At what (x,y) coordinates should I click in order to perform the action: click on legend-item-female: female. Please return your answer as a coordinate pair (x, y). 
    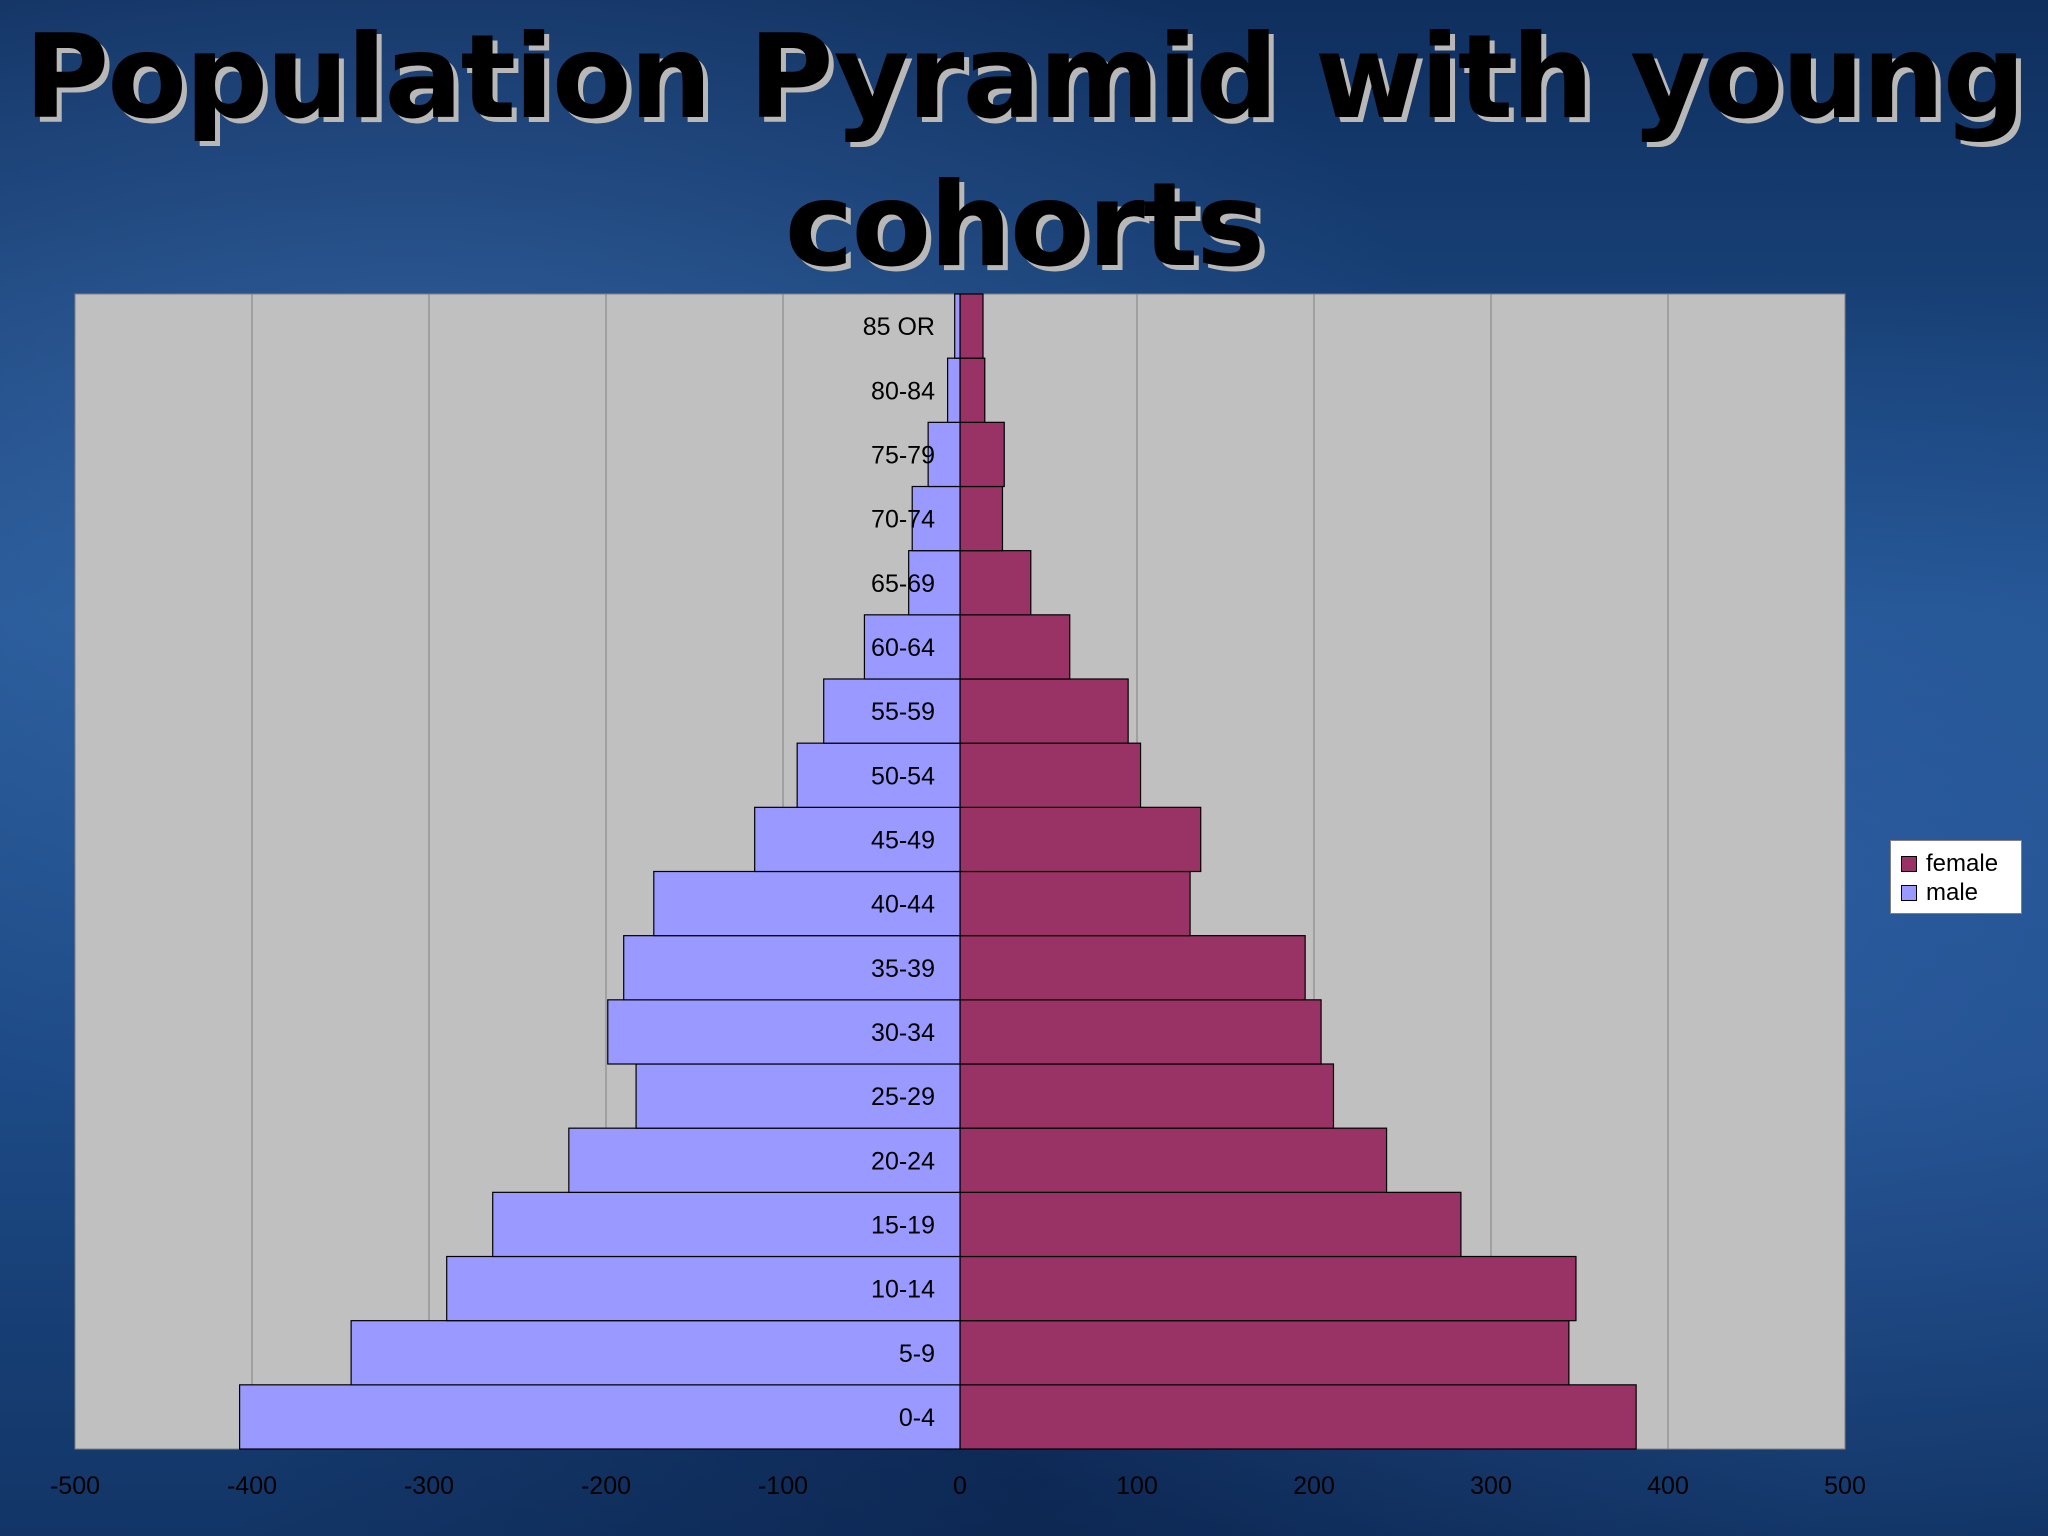
    Looking at the image, I should click on (1961, 863).